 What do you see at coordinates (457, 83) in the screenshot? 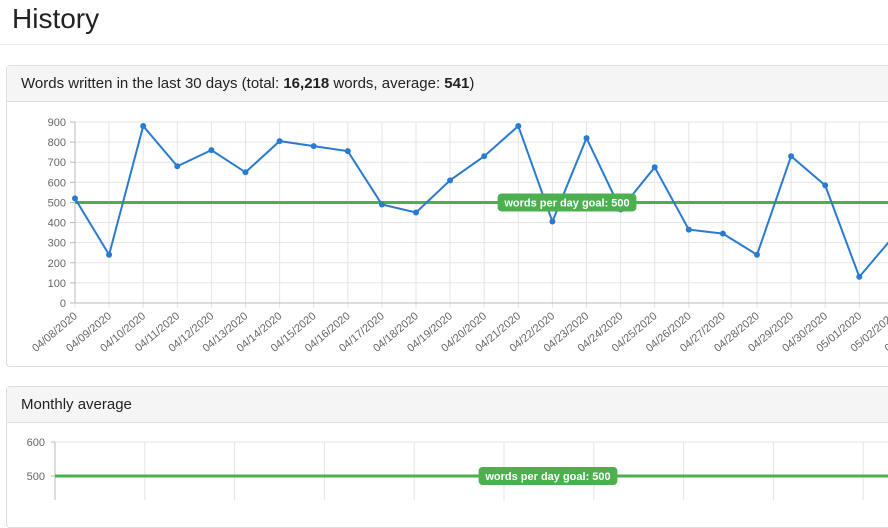
I see `average-words: 541` at bounding box center [457, 83].